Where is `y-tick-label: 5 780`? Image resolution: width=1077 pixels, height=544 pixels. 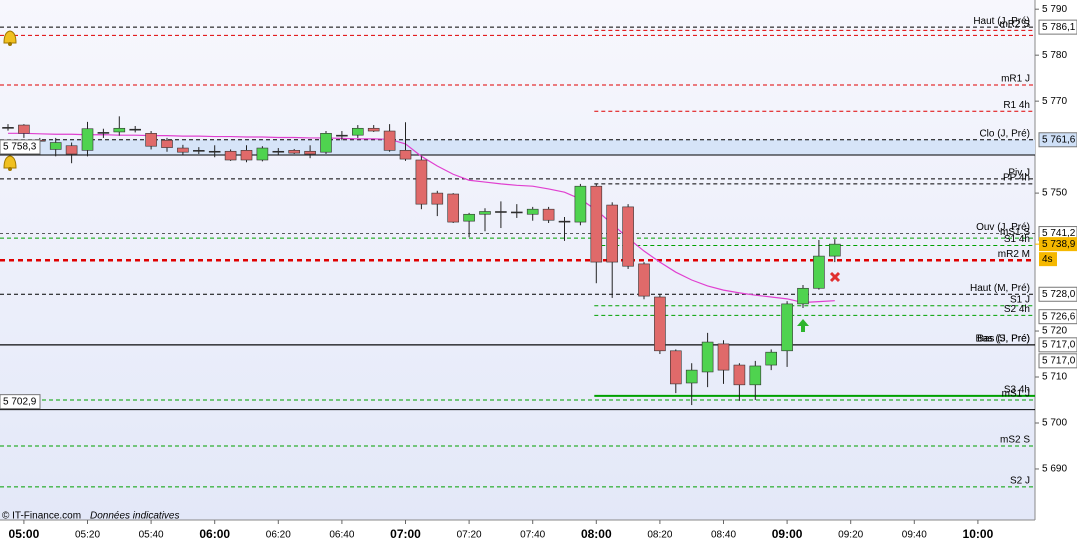 y-tick-label: 5 780 is located at coordinates (1054, 55).